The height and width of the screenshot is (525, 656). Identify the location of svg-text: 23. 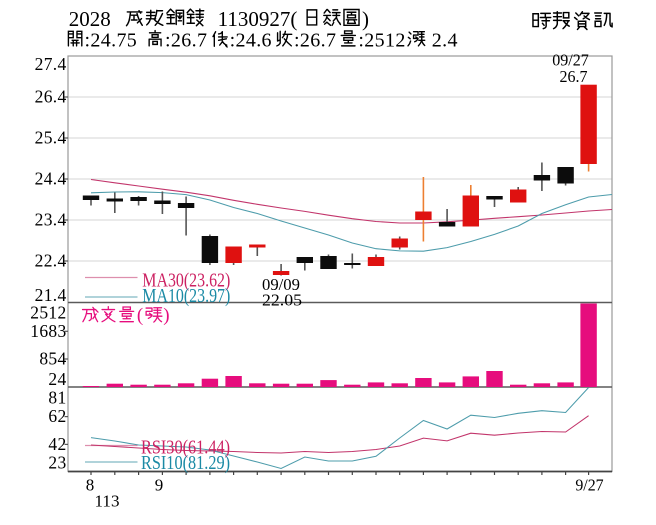
(57, 463).